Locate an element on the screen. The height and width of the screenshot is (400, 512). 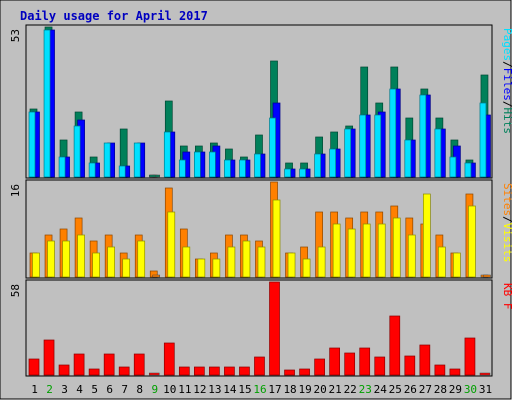
legend-kb: KB F is located at coordinates (506, 296).